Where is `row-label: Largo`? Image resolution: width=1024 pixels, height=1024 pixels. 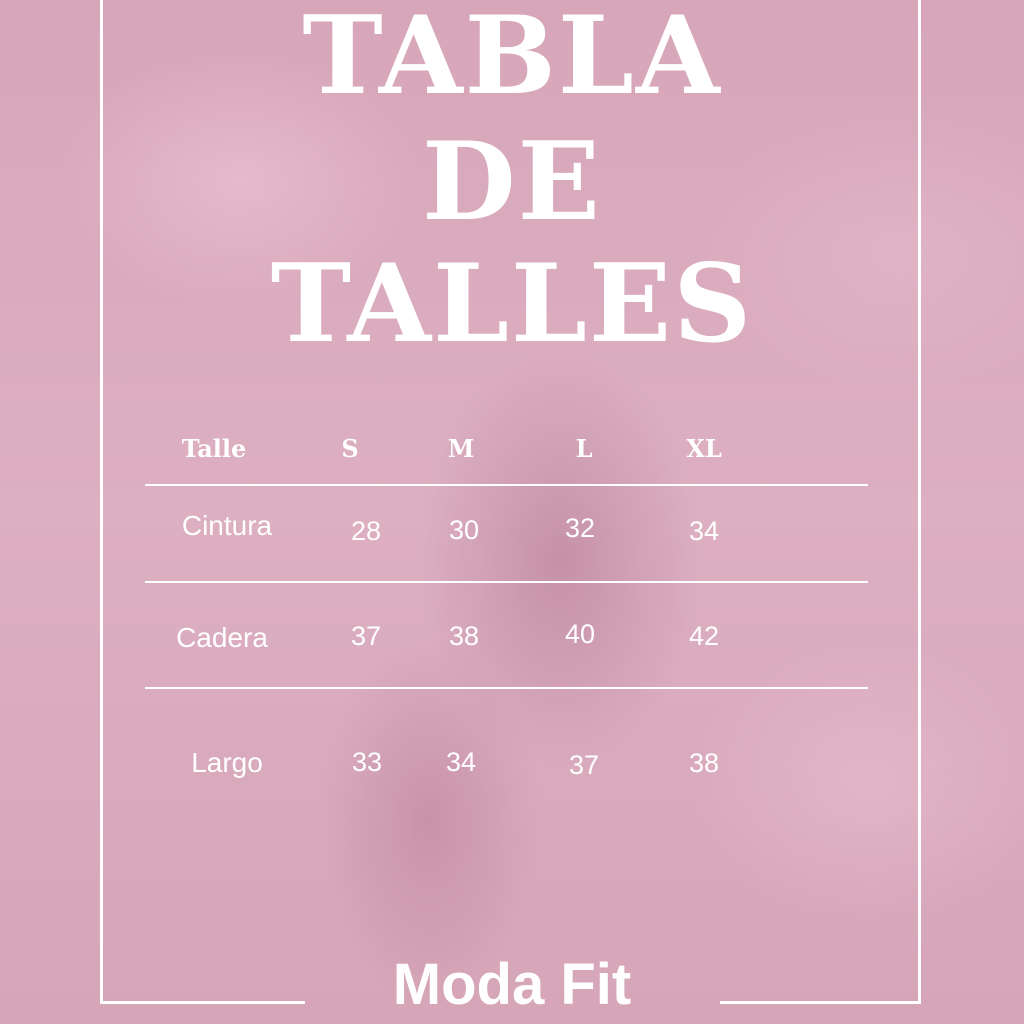
row-label: Largo is located at coordinates (227, 762).